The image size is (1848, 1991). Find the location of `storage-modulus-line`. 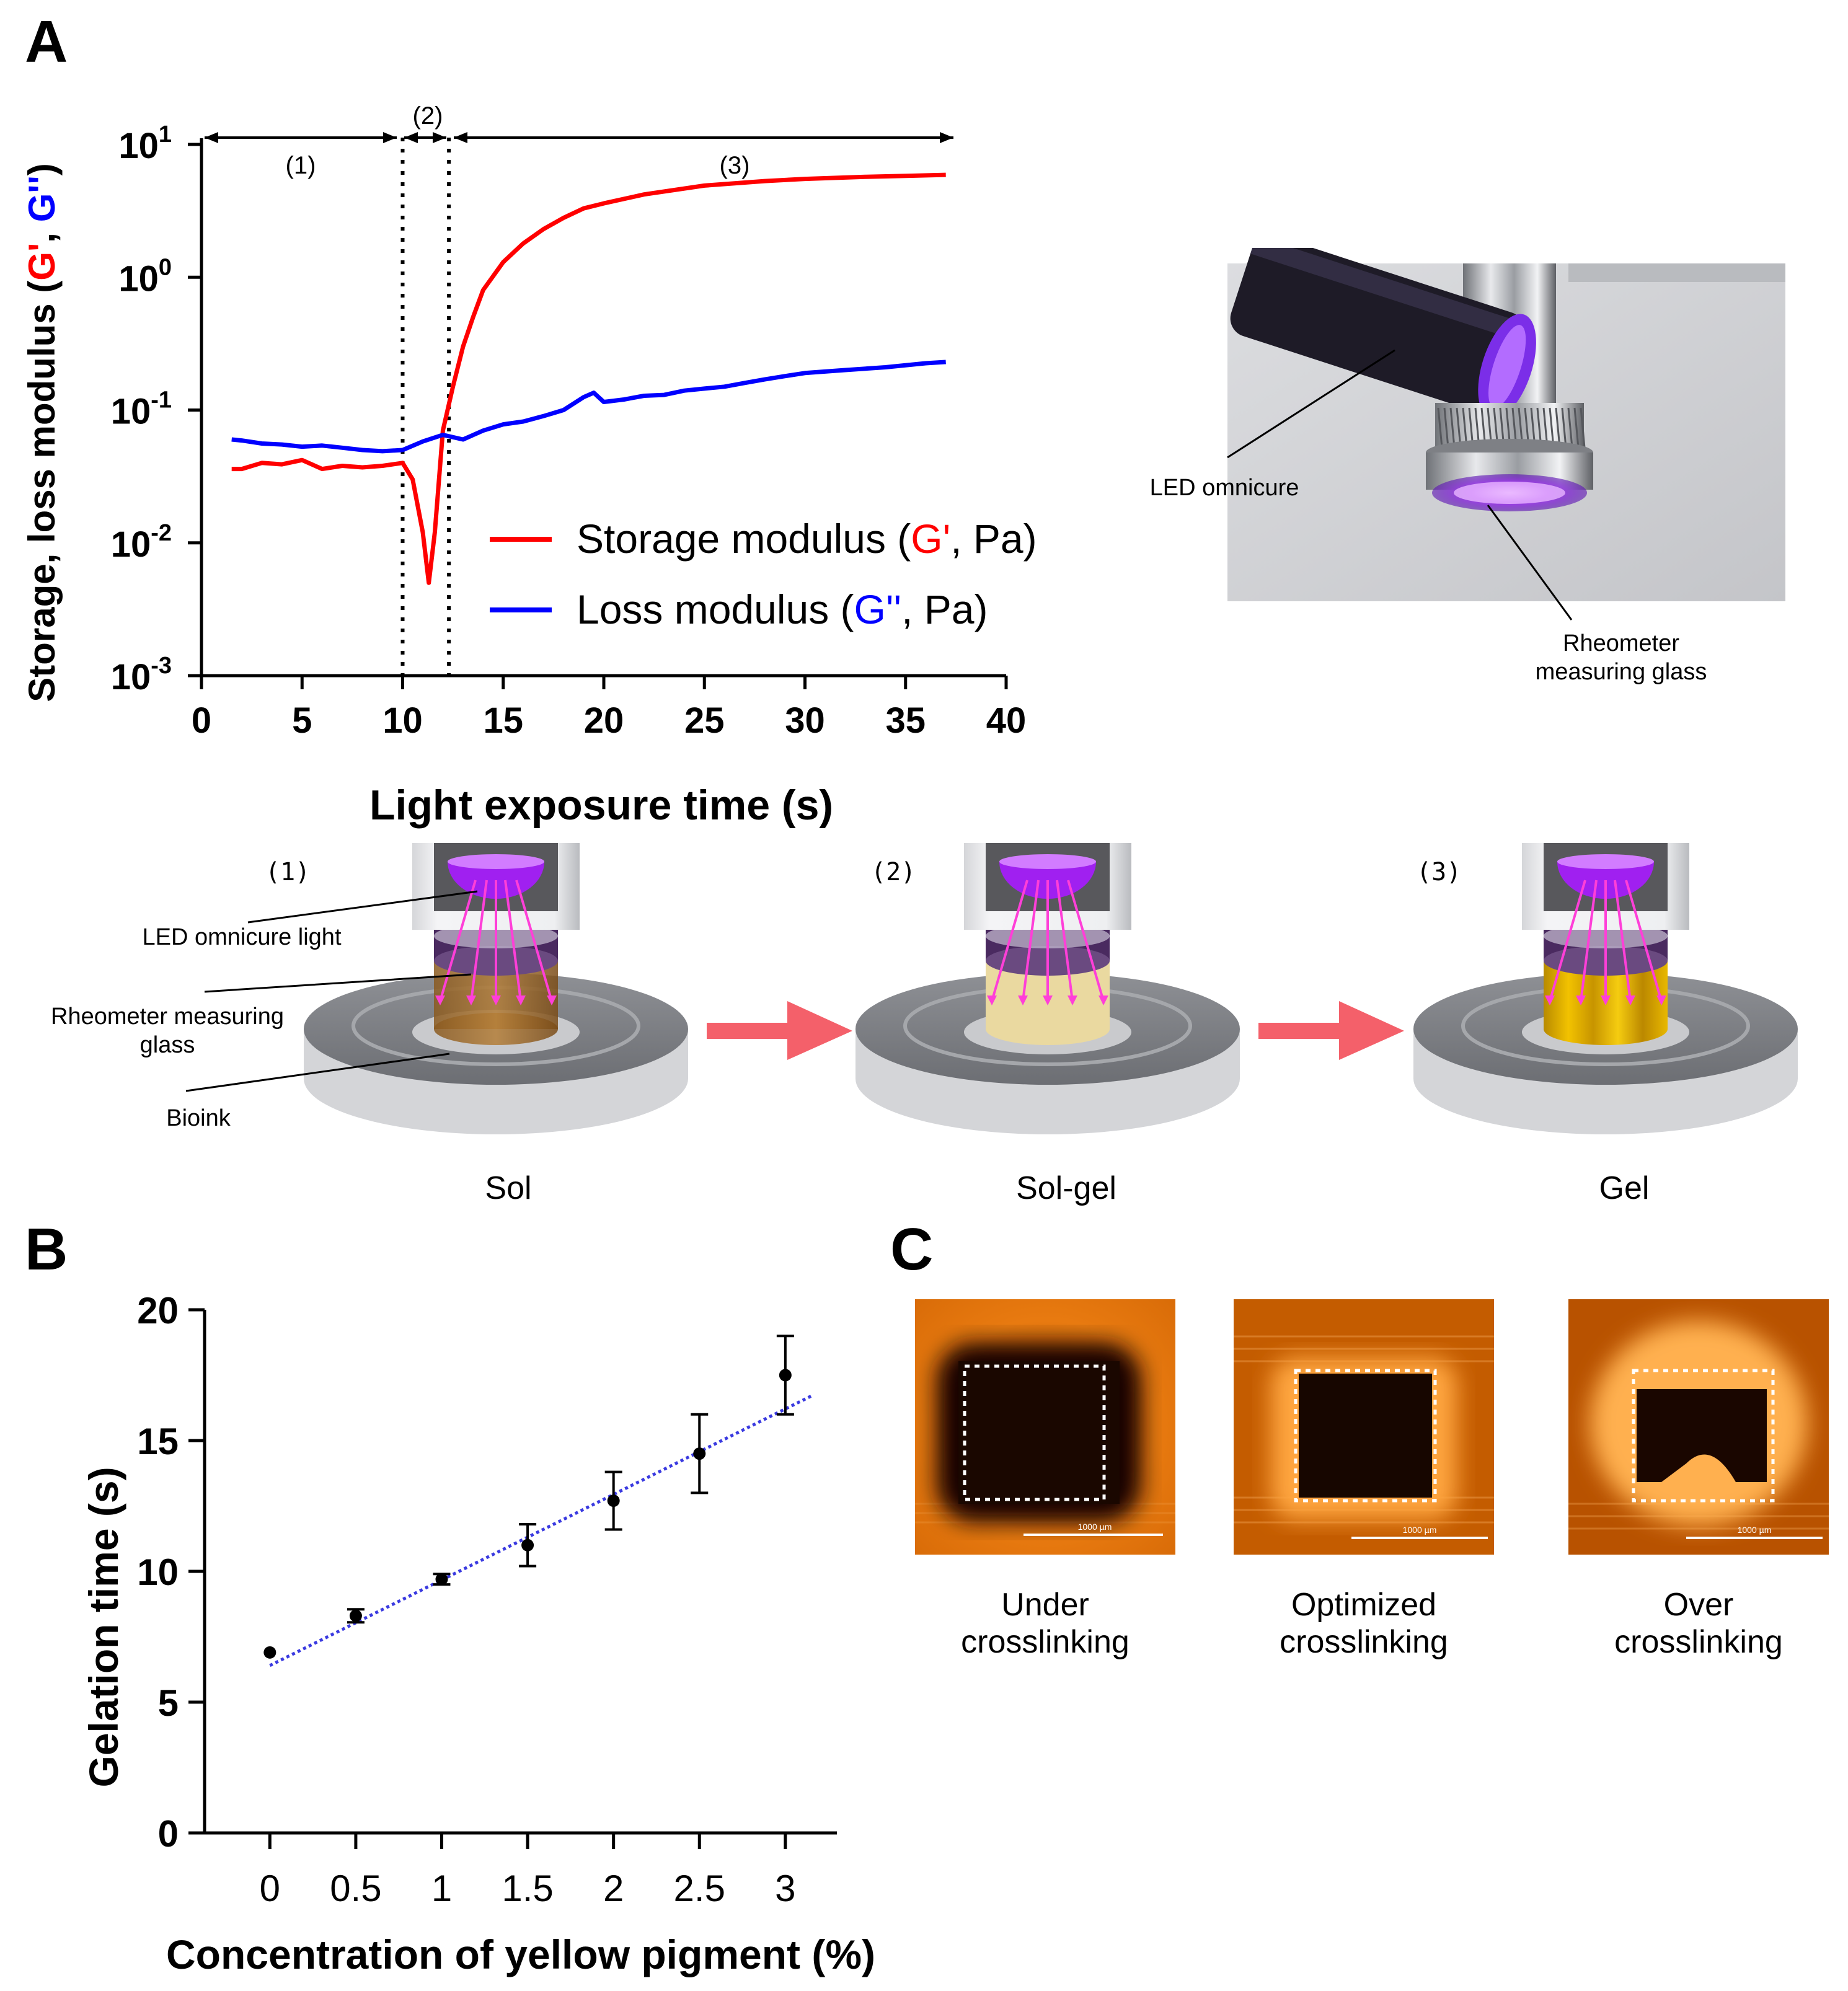

storage-modulus-line is located at coordinates (588, 378).